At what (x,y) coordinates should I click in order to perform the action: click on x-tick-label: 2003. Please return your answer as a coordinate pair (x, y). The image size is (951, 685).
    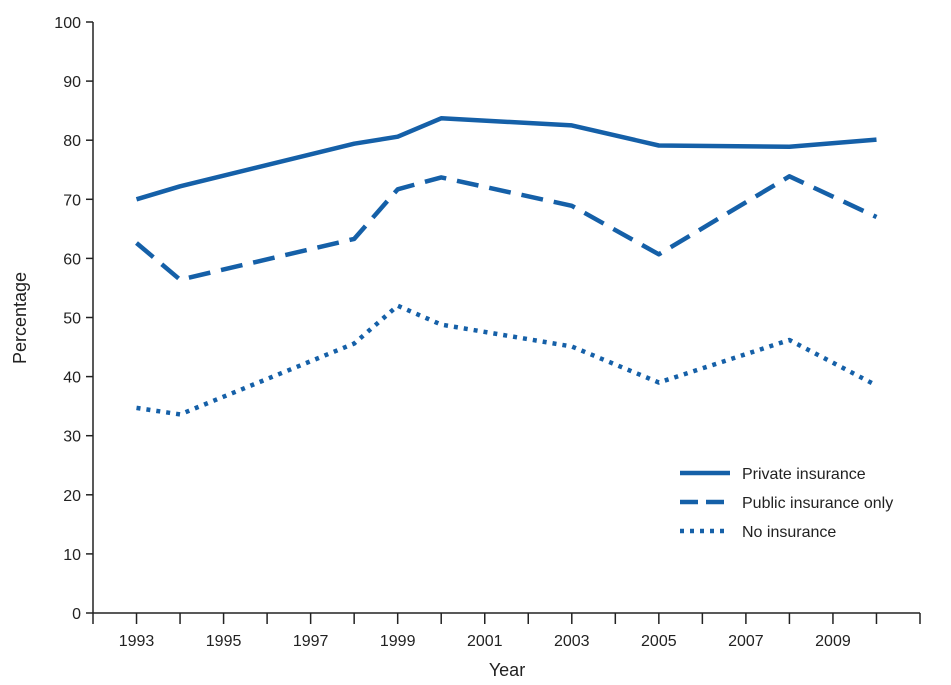
    Looking at the image, I should click on (572, 641).